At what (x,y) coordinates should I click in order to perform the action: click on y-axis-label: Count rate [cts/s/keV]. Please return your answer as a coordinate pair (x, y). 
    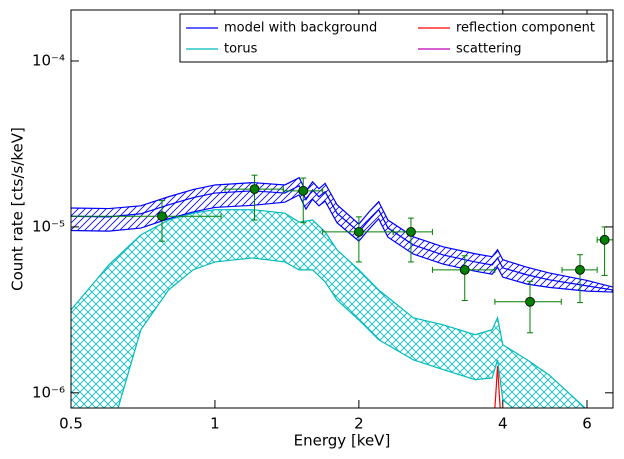
    Looking at the image, I should click on (18, 209).